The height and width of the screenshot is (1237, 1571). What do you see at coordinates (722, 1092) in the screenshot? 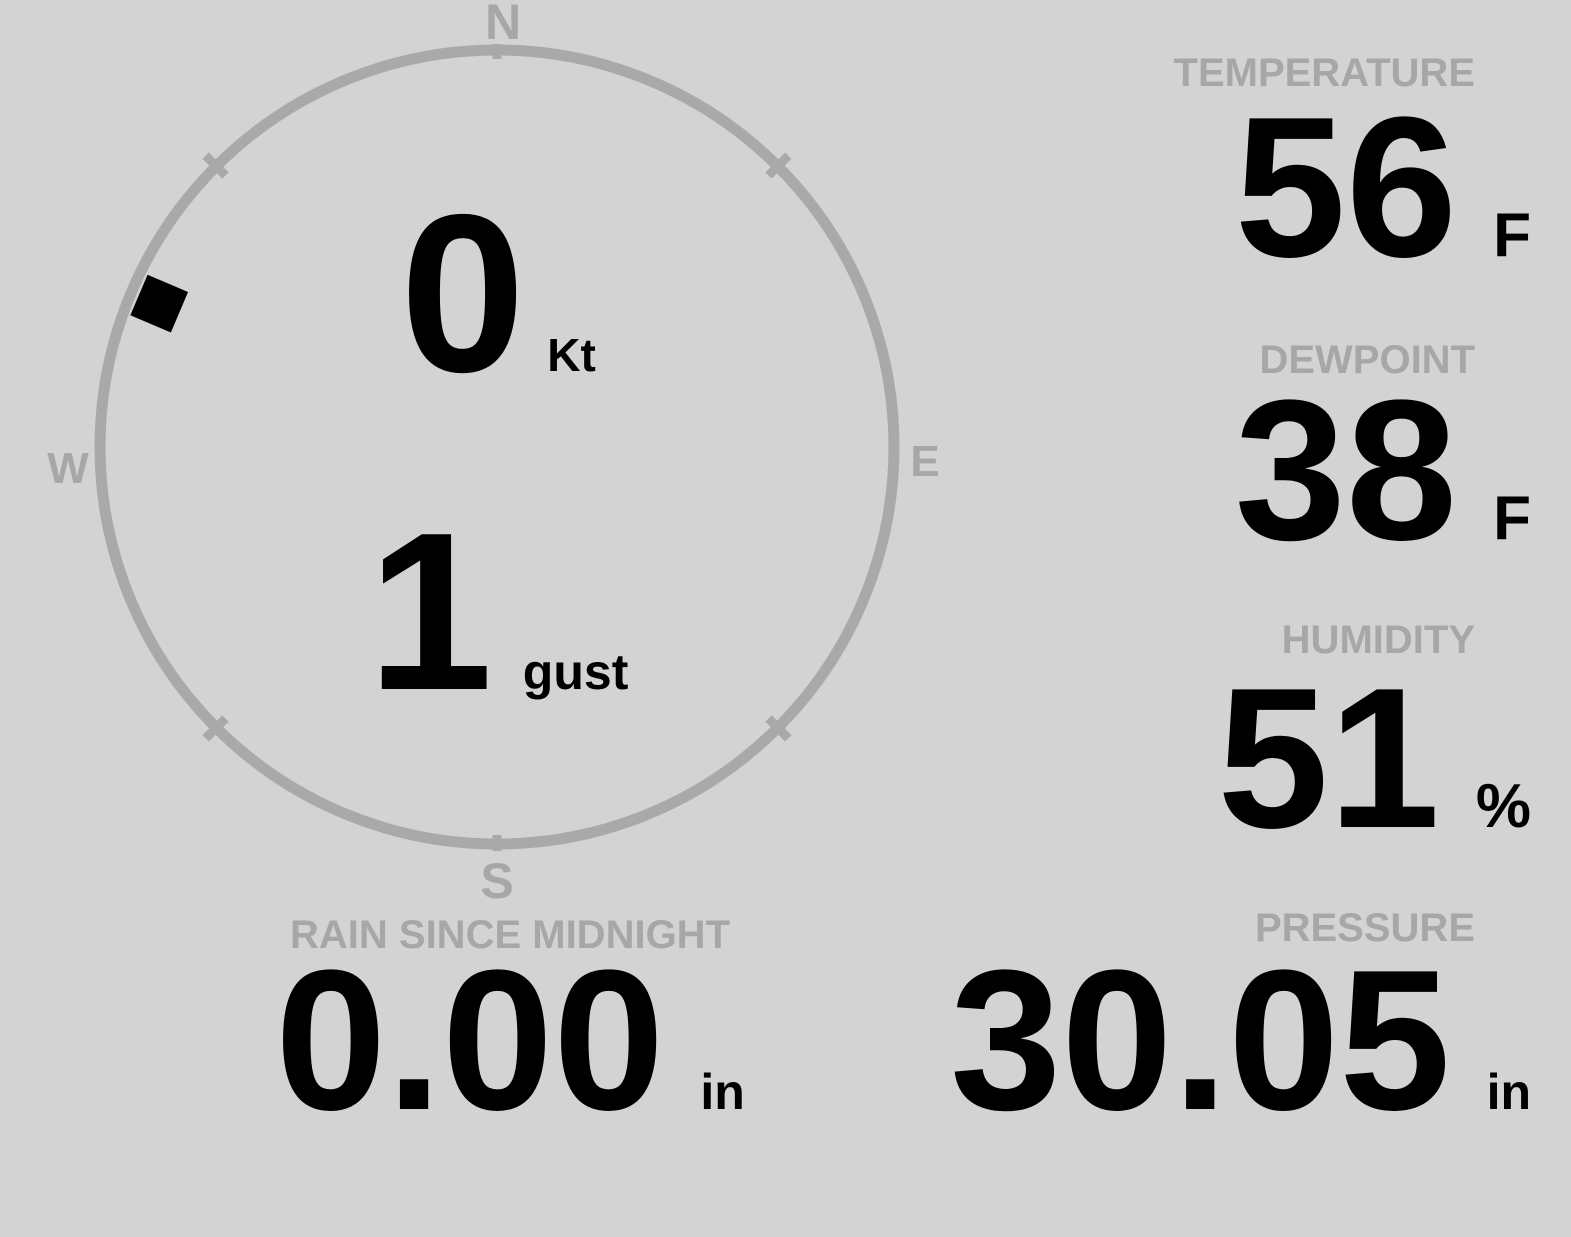
I see `rain-unit: in` at bounding box center [722, 1092].